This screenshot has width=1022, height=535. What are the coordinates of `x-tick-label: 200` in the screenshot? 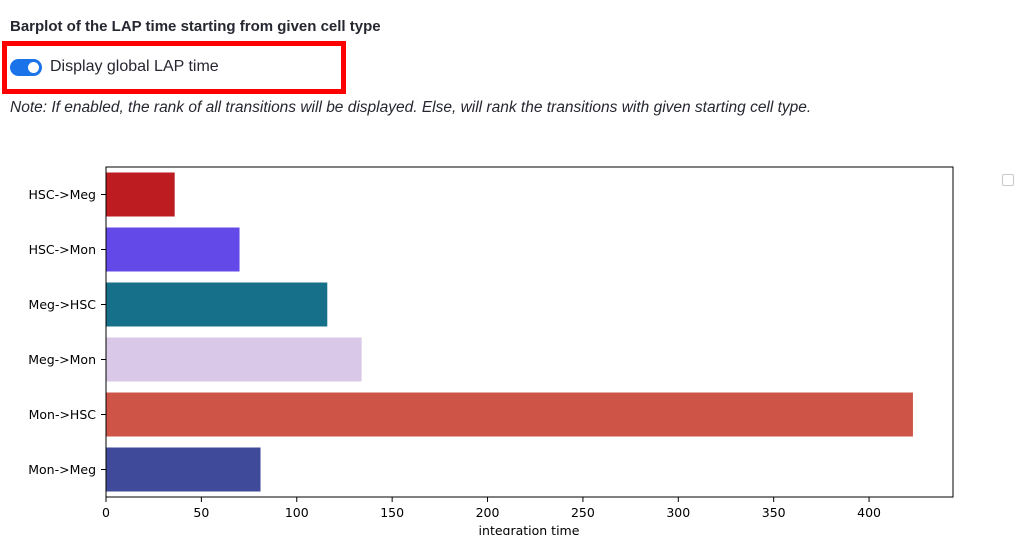 It's located at (488, 512).